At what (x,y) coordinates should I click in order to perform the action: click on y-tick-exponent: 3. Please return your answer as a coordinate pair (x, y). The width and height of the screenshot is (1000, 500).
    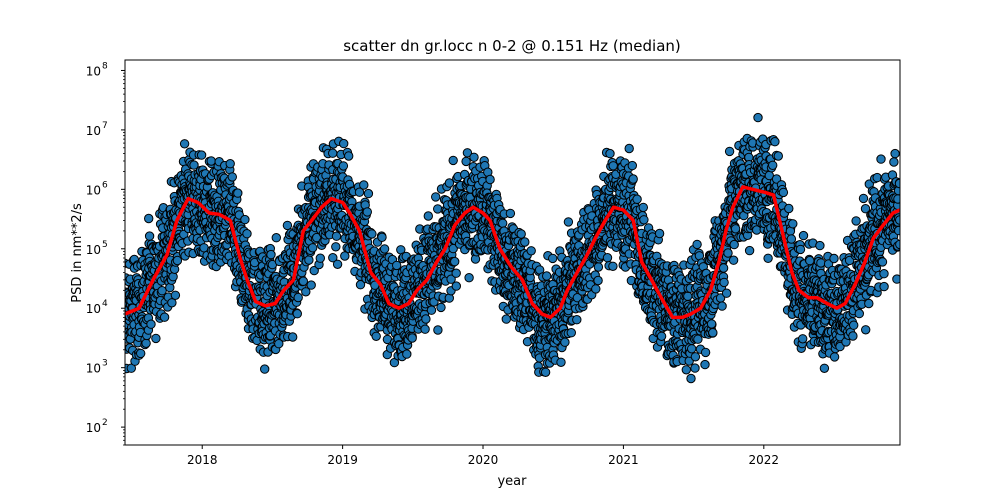
    Looking at the image, I should click on (105, 364).